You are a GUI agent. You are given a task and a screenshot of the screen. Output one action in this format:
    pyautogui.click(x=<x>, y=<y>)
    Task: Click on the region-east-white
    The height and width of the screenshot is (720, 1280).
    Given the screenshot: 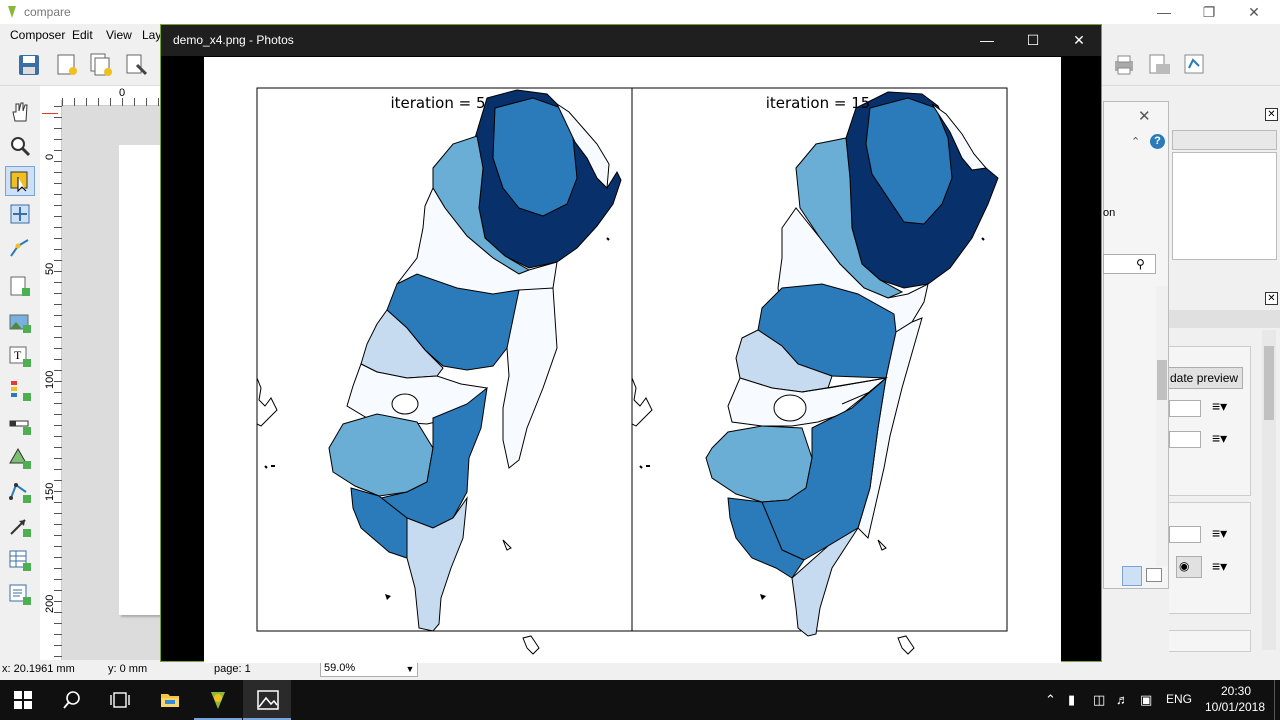 What is the action you would take?
    pyautogui.click(x=530, y=378)
    